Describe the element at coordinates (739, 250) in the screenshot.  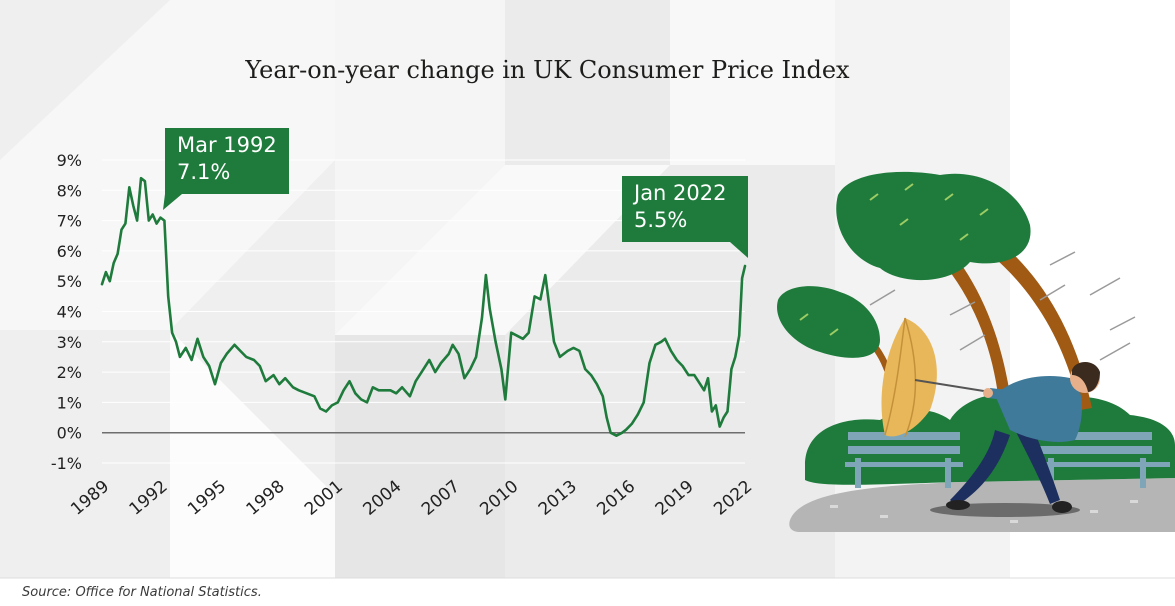
I see `callout-pointer-2022` at that location.